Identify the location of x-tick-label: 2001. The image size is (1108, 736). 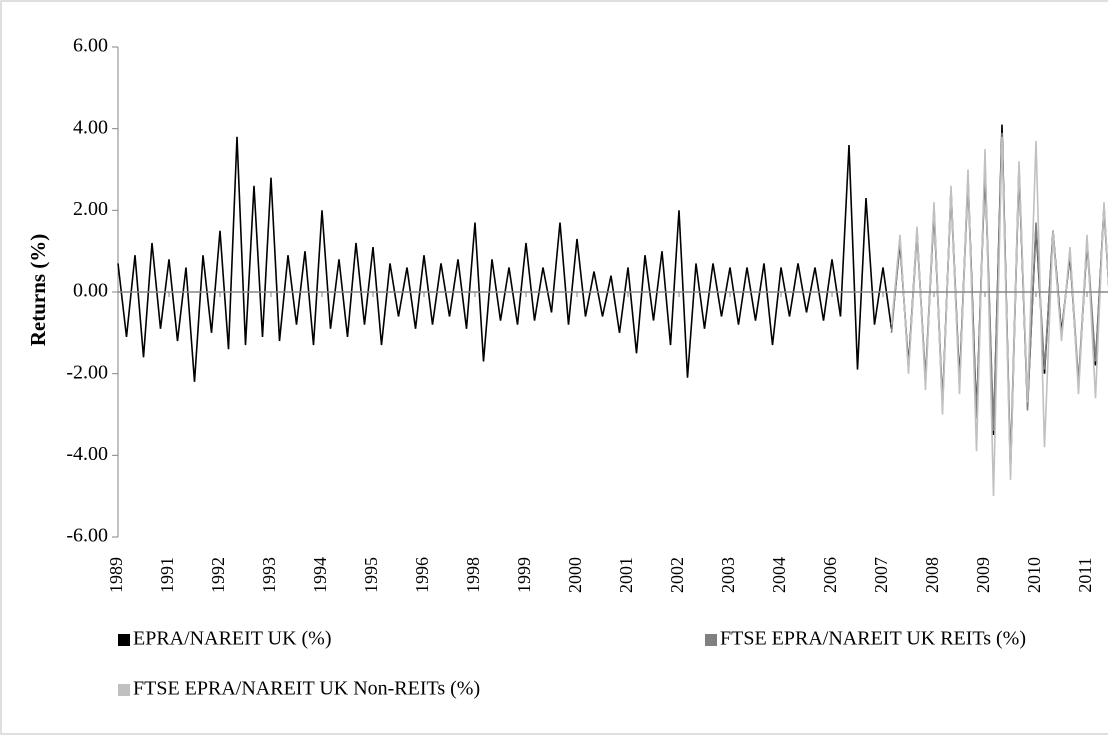
(626, 575).